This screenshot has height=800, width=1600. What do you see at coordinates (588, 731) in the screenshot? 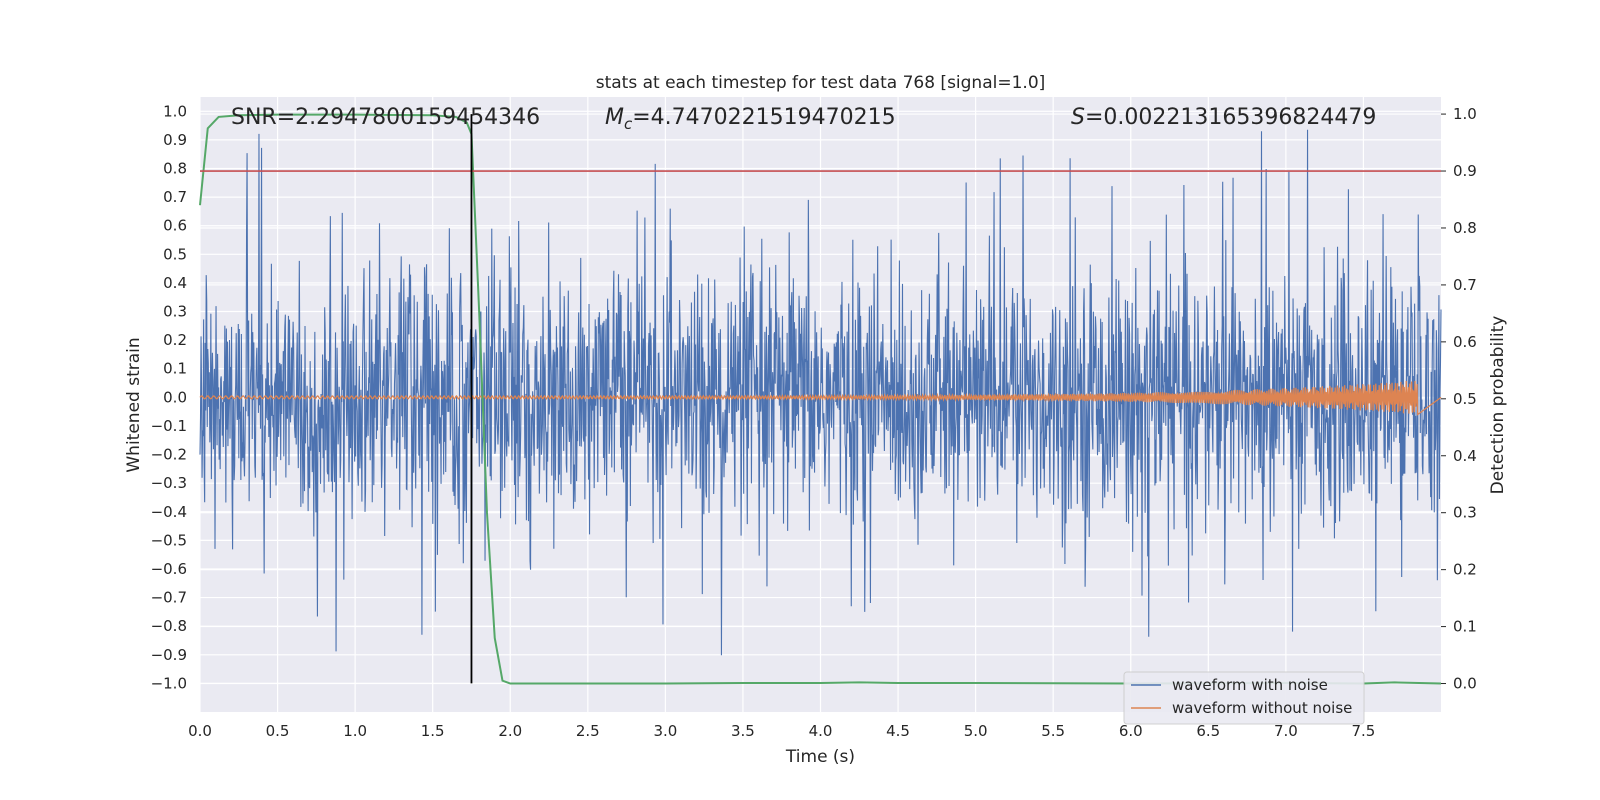
I see `x-tick-label: 2.5` at bounding box center [588, 731].